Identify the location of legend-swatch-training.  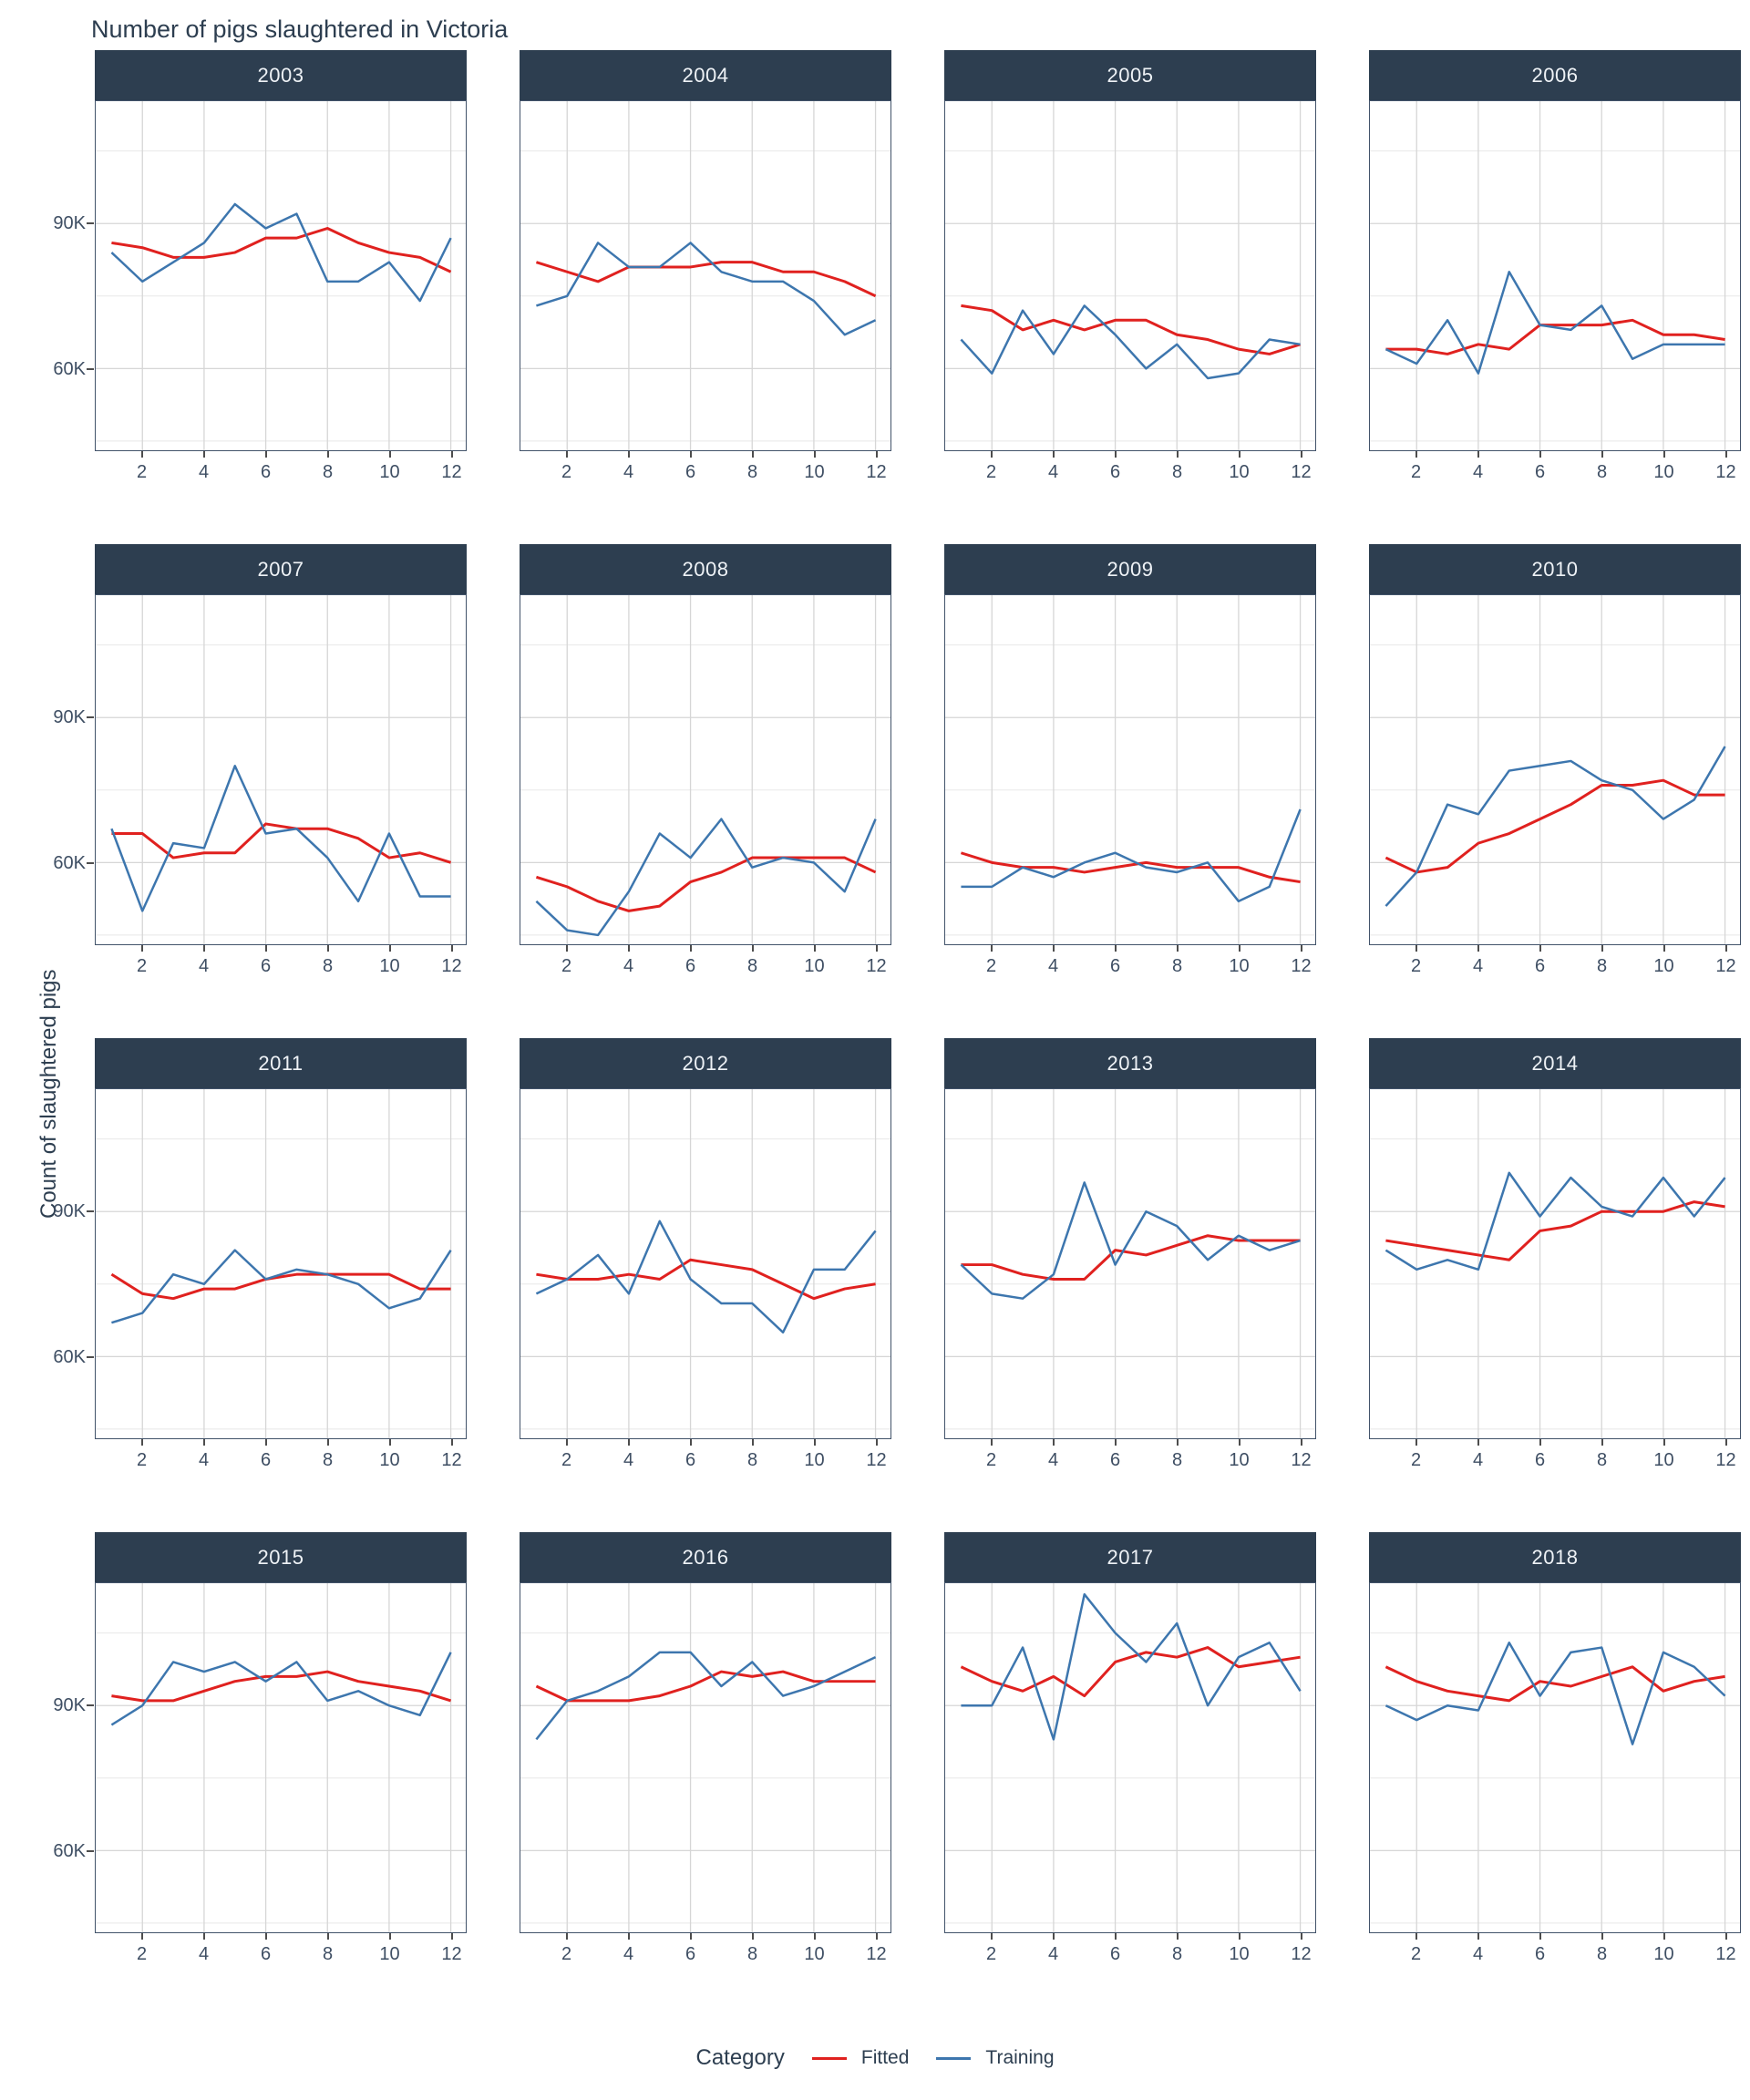
(954, 2058).